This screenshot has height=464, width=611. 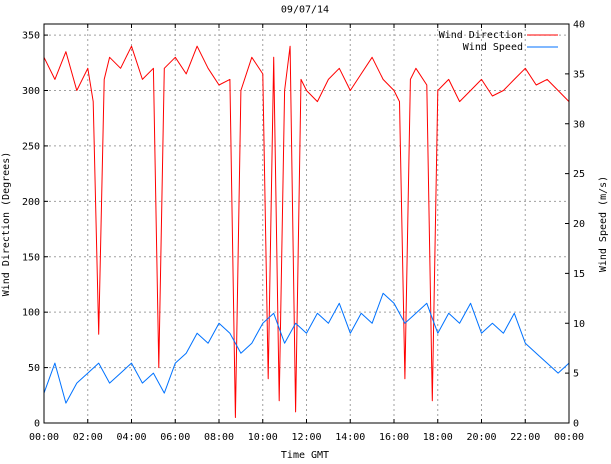 What do you see at coordinates (576, 374) in the screenshot?
I see `y-right-tick-label: 5` at bounding box center [576, 374].